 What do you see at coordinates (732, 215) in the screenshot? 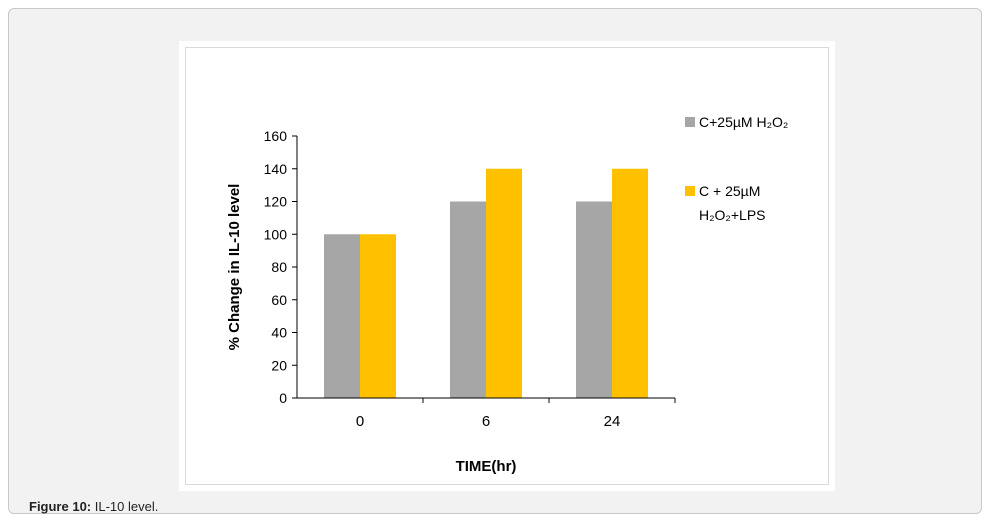
I see `legend-label-series-2-line2: H₂O₂+LPS` at bounding box center [732, 215].